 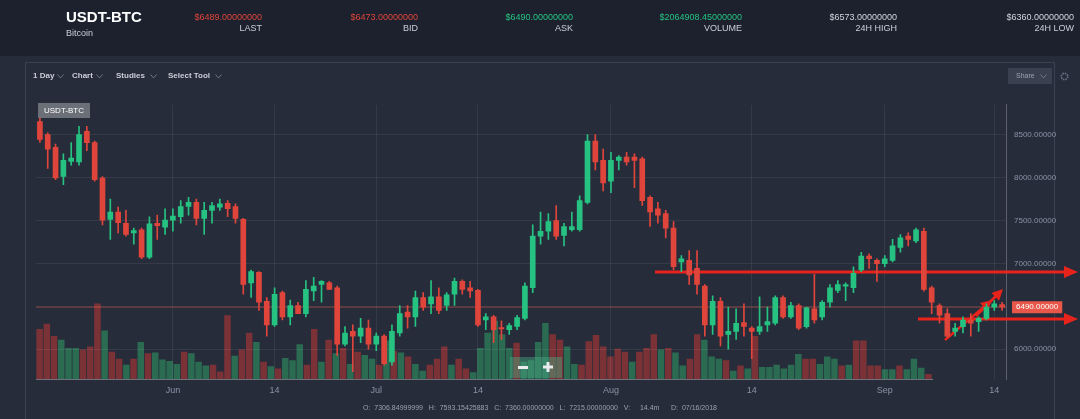 I want to click on x-tick-label: Aug, so click(x=610, y=390).